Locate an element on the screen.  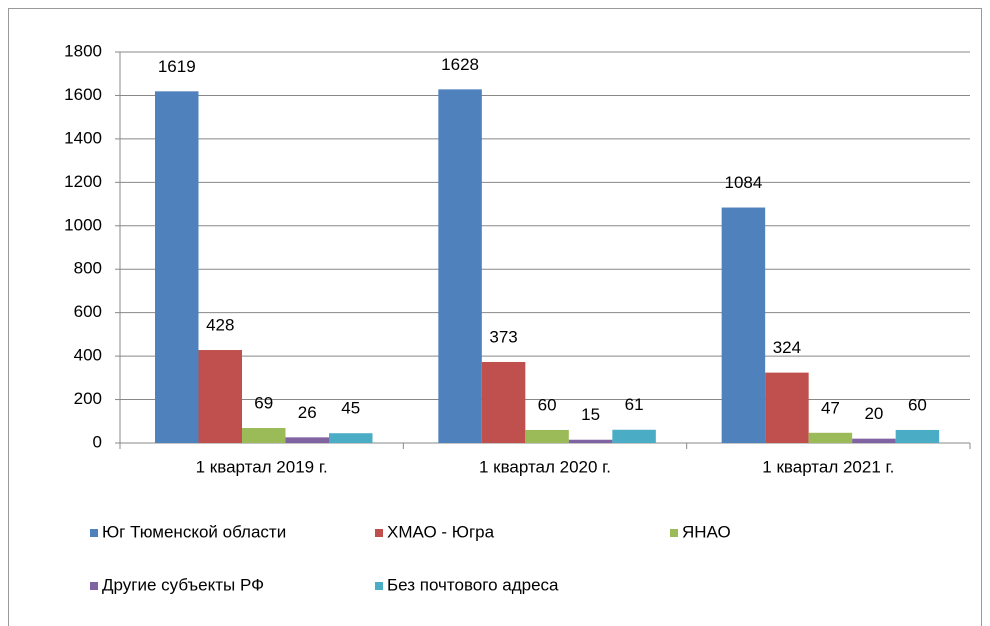
y-tick-label: 200 is located at coordinates (88, 398).